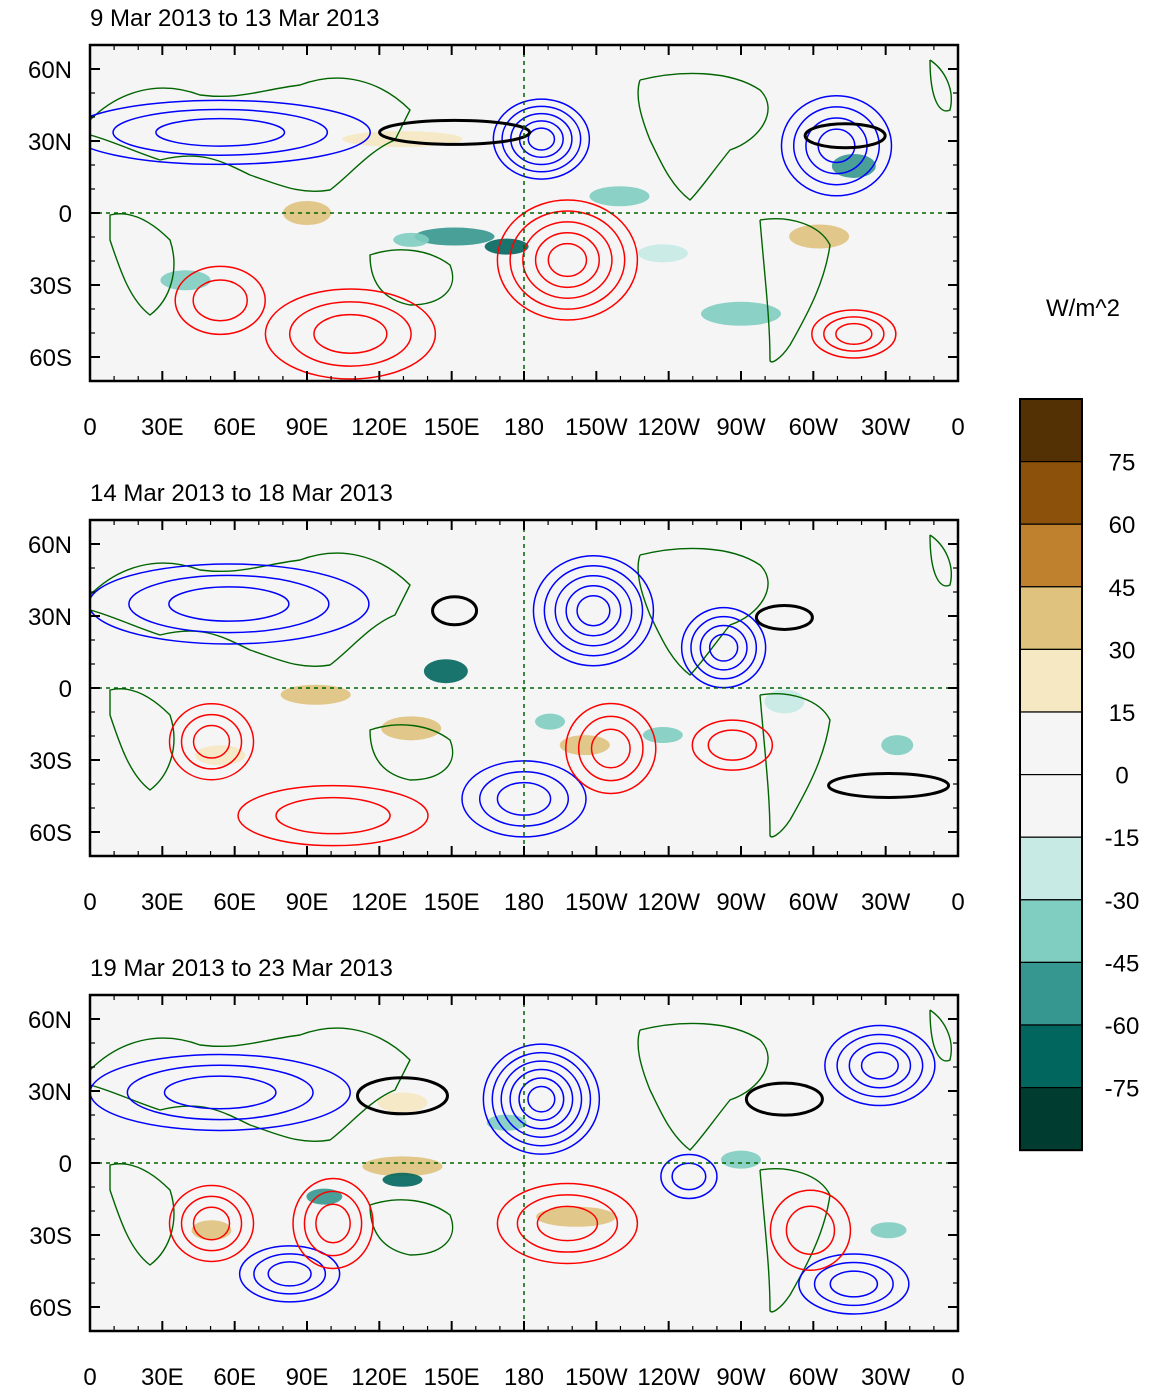  I want to click on lon-label: 60E, so click(234, 427).